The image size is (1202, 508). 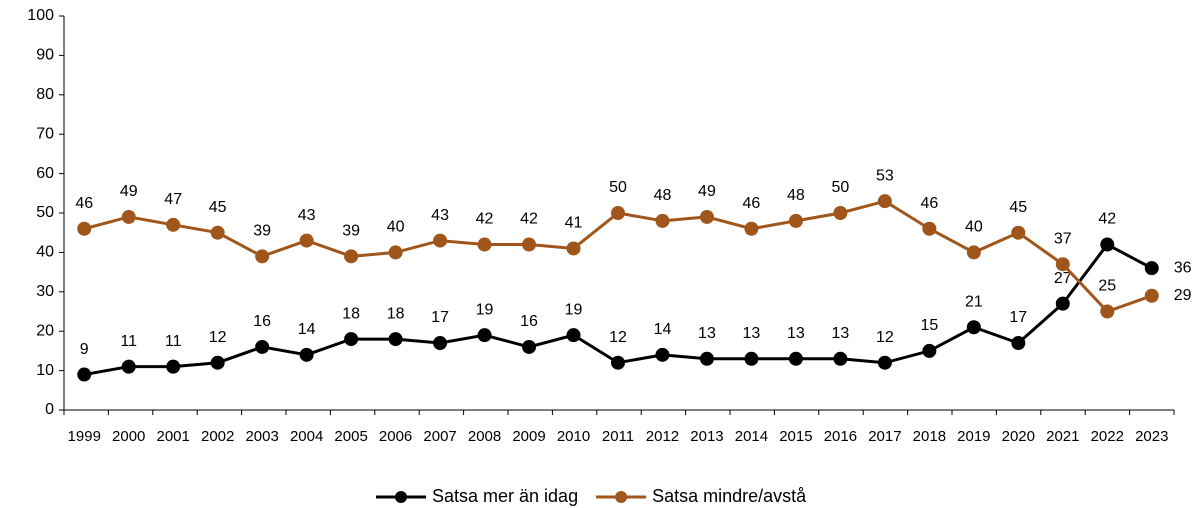 What do you see at coordinates (929, 436) in the screenshot?
I see `x-tick-label: 2018` at bounding box center [929, 436].